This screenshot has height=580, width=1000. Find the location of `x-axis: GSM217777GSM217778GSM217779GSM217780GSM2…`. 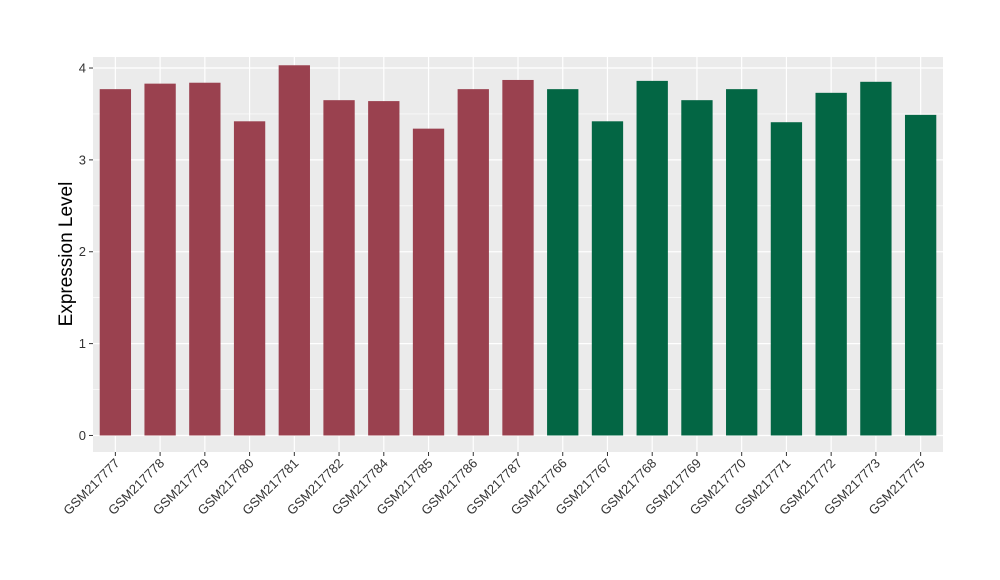

x-axis: GSM217777GSM217778GSM217779GSM217780GSM2… is located at coordinates (494, 485).